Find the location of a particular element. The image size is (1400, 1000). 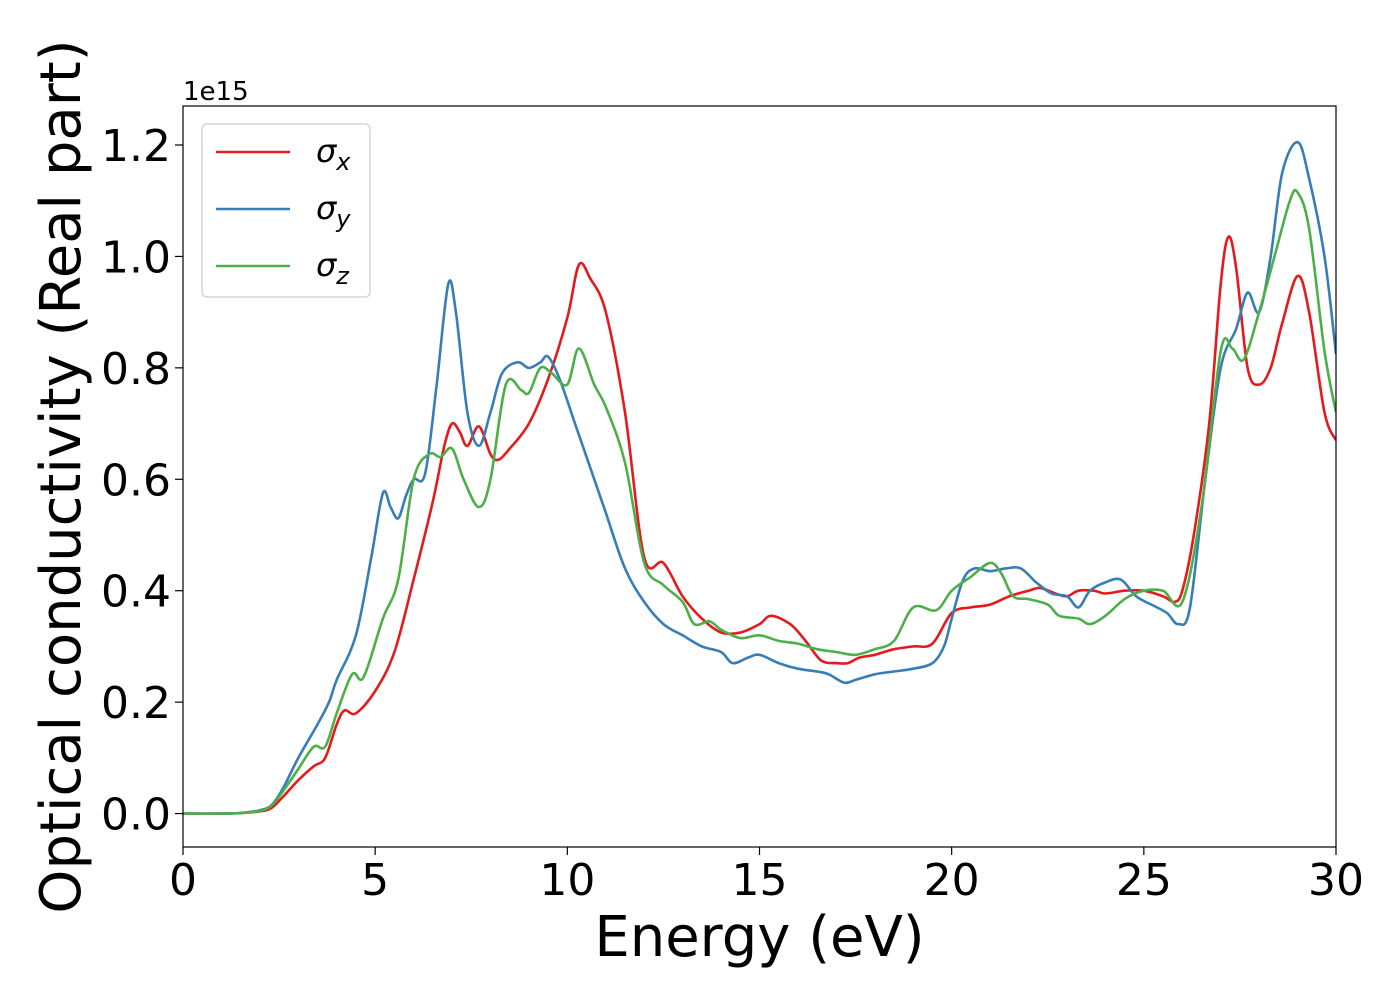

y-tick-label: 1.0 is located at coordinates (136, 257).